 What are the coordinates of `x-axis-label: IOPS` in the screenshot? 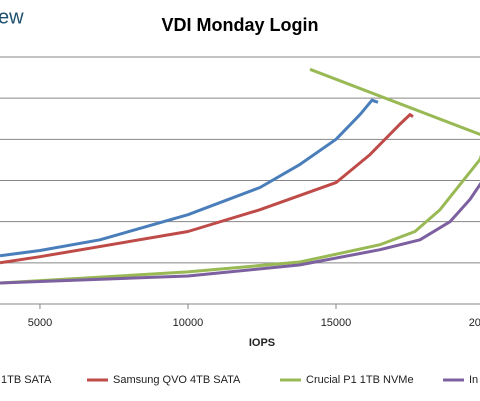 It's located at (262, 343).